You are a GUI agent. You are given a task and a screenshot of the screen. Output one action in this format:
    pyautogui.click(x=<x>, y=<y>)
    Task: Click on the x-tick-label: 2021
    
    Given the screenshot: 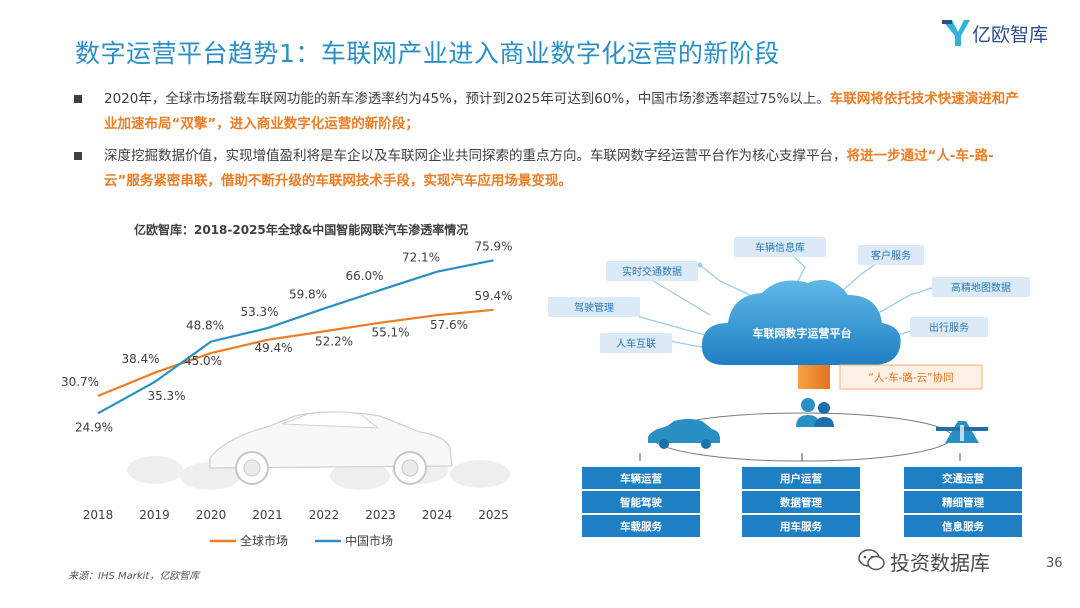 What is the action you would take?
    pyautogui.click(x=267, y=515)
    